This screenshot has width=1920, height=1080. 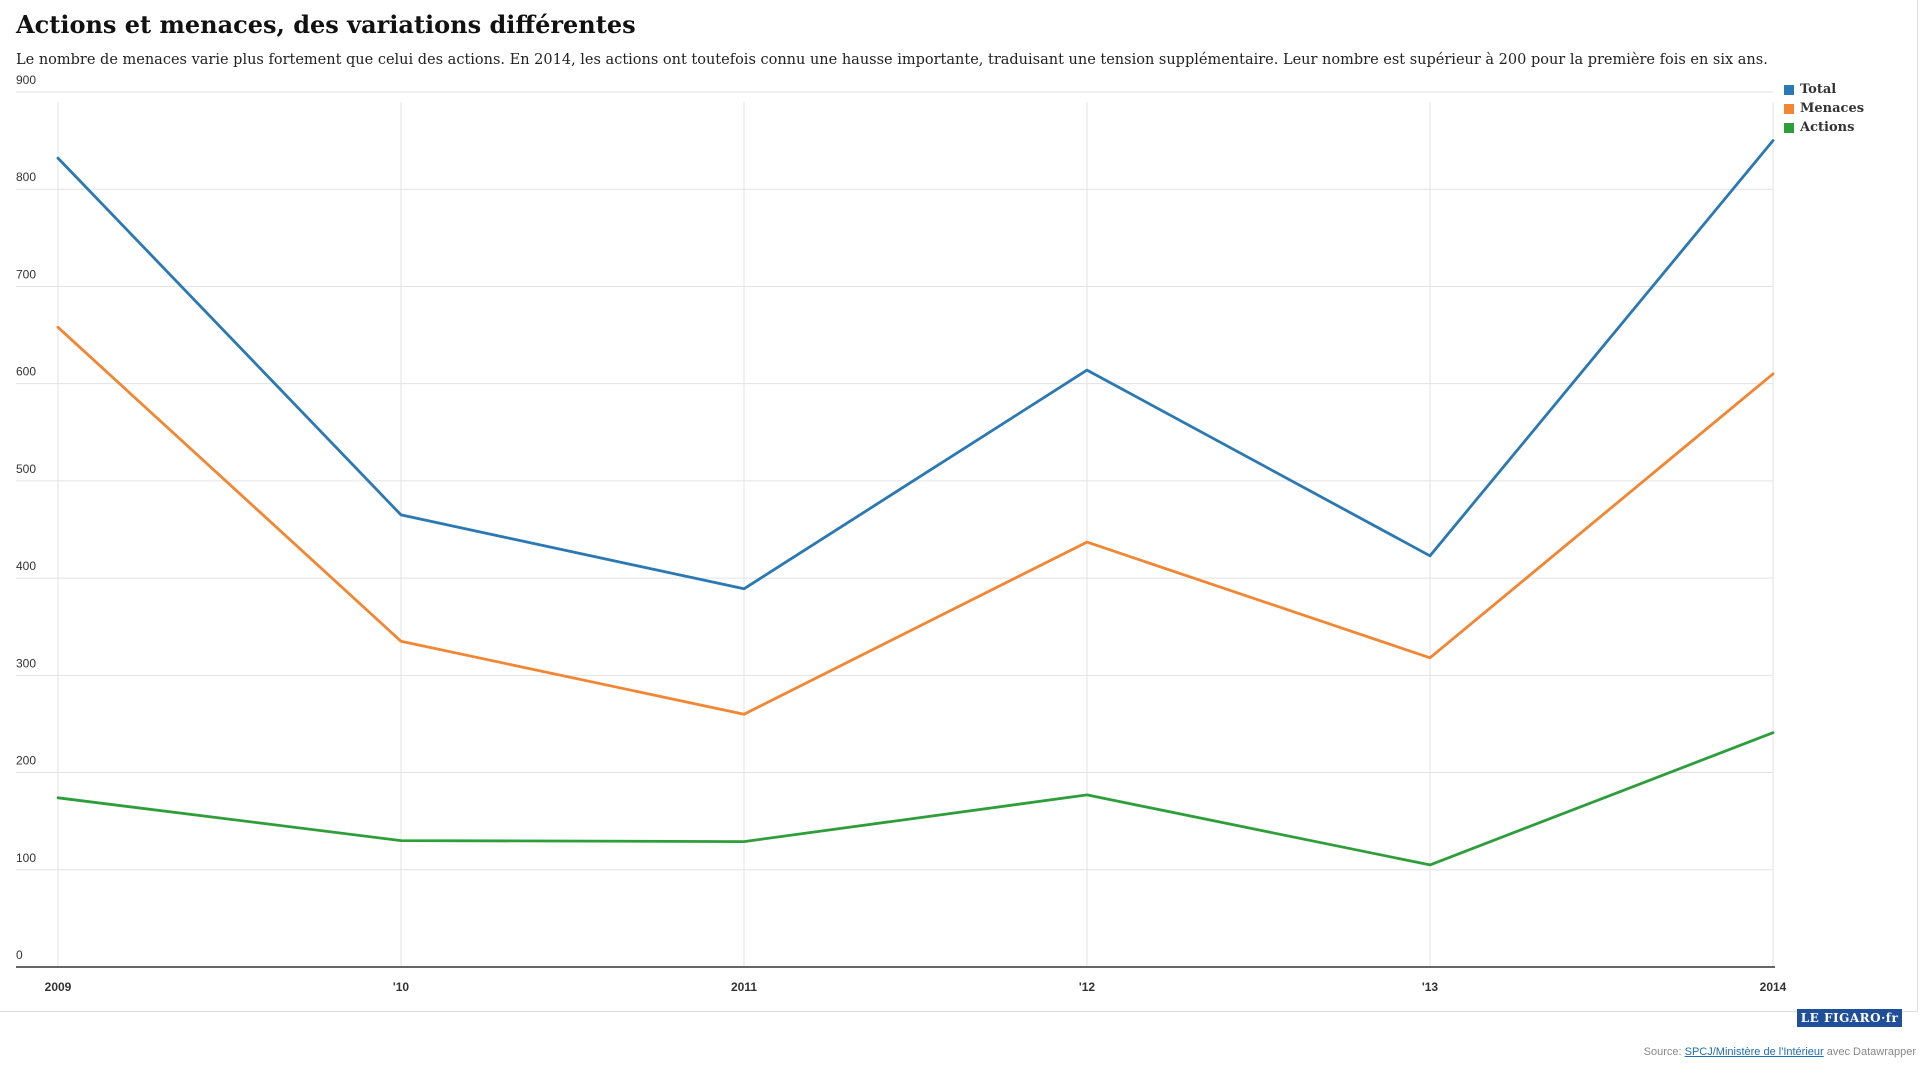 I want to click on legend-item-actions: Actions, so click(x=1824, y=127).